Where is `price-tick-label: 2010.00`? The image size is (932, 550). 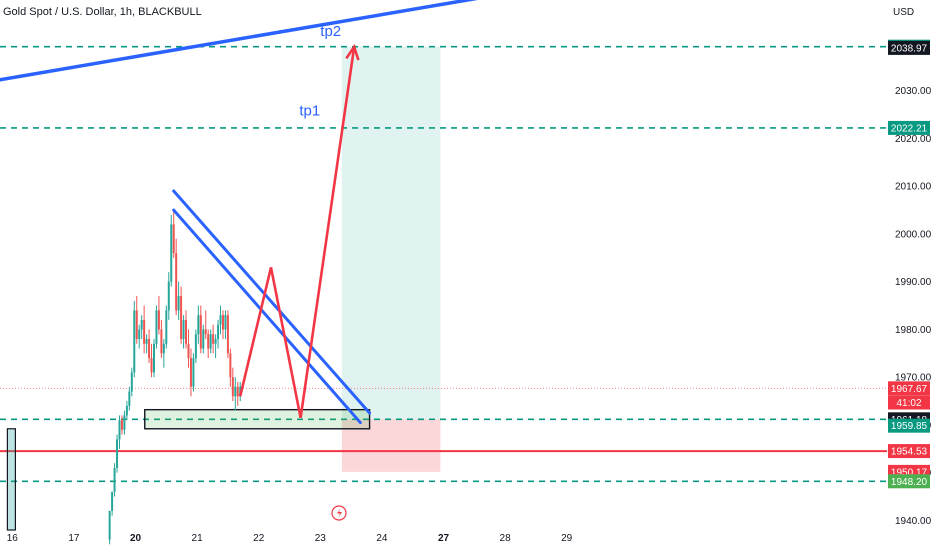 price-tick-label: 2010.00 is located at coordinates (913, 187).